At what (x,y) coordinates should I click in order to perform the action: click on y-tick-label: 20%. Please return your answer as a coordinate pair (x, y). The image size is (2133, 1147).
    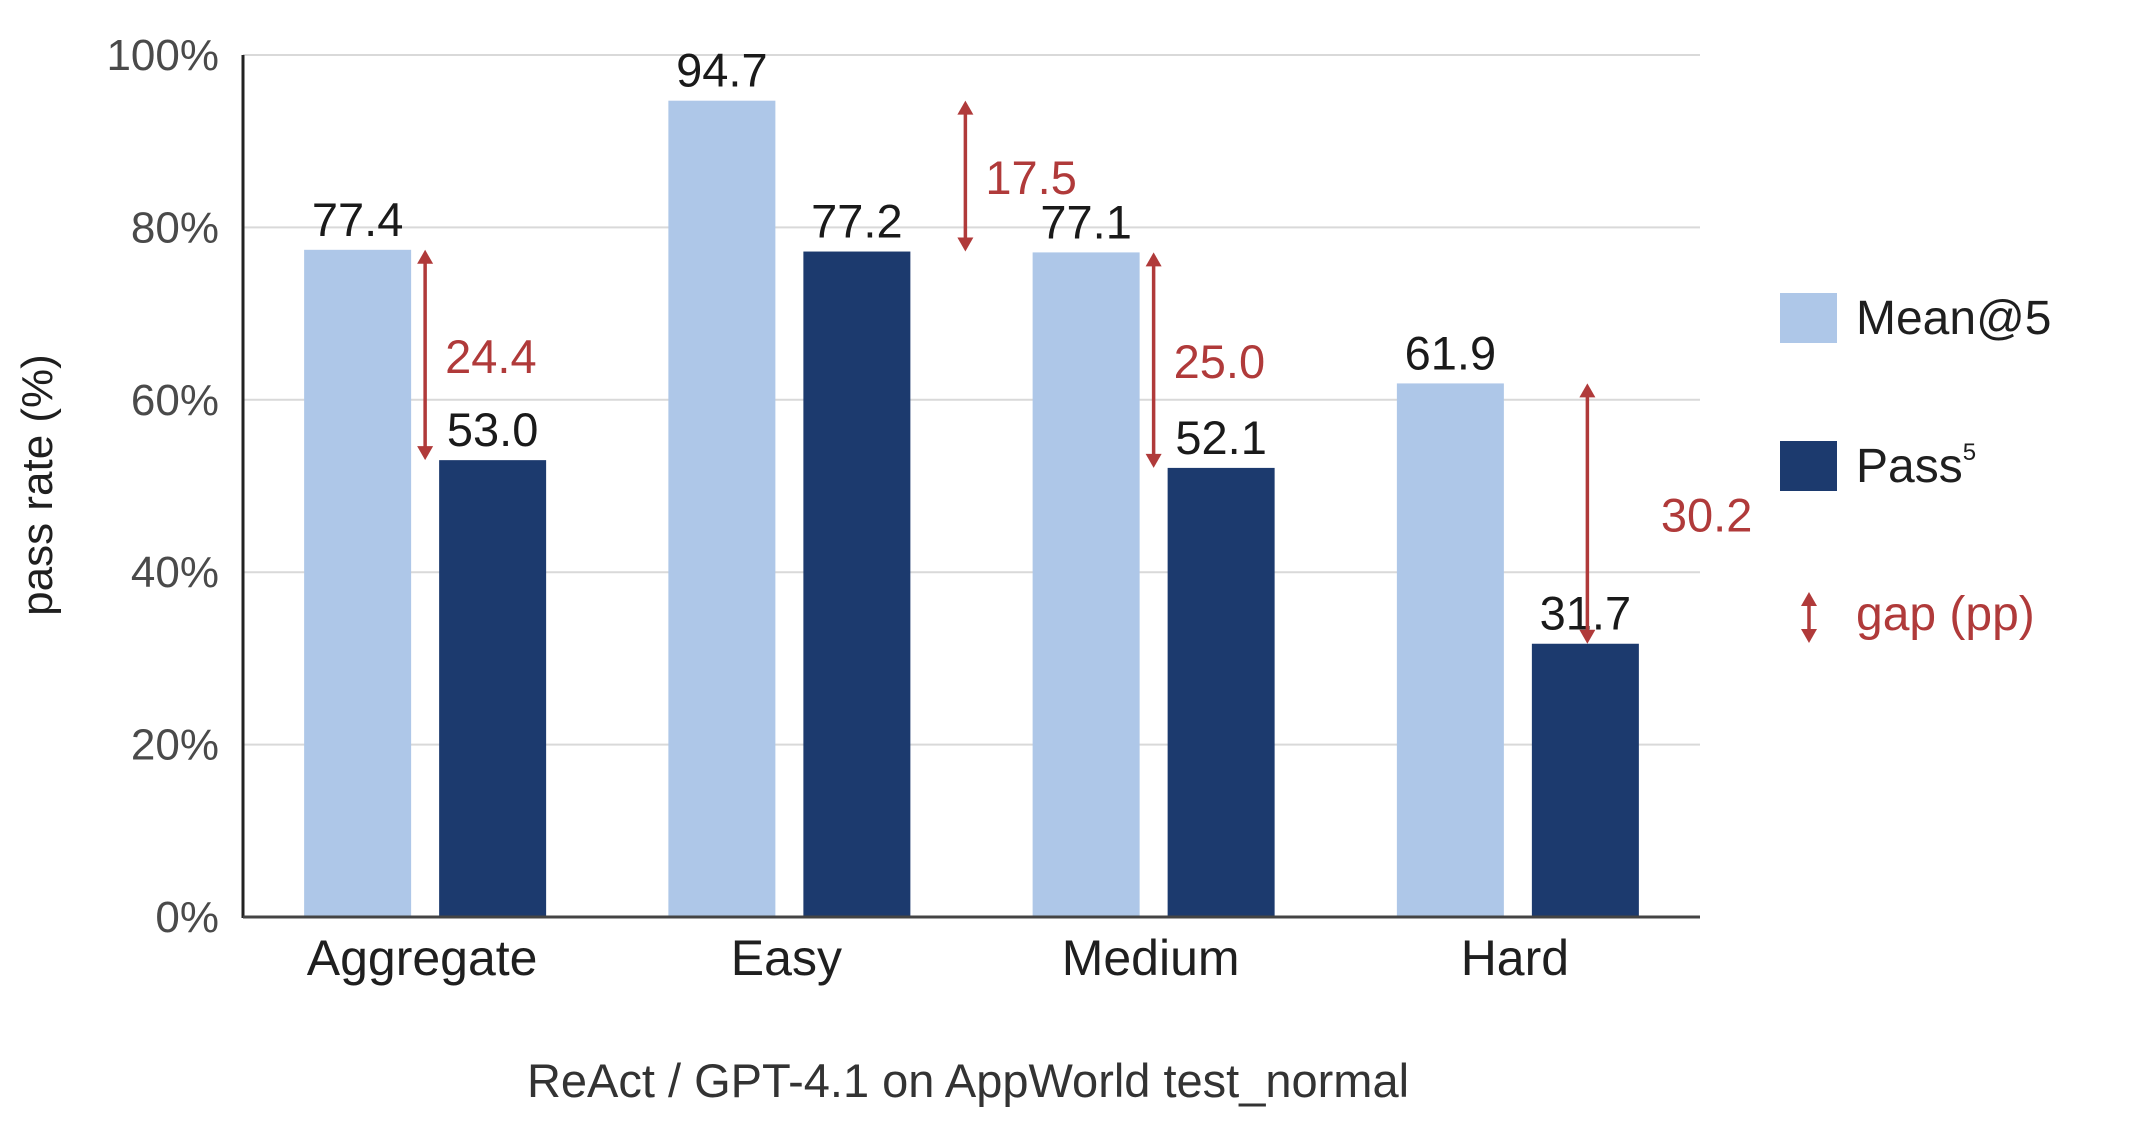
    Looking at the image, I should click on (175, 745).